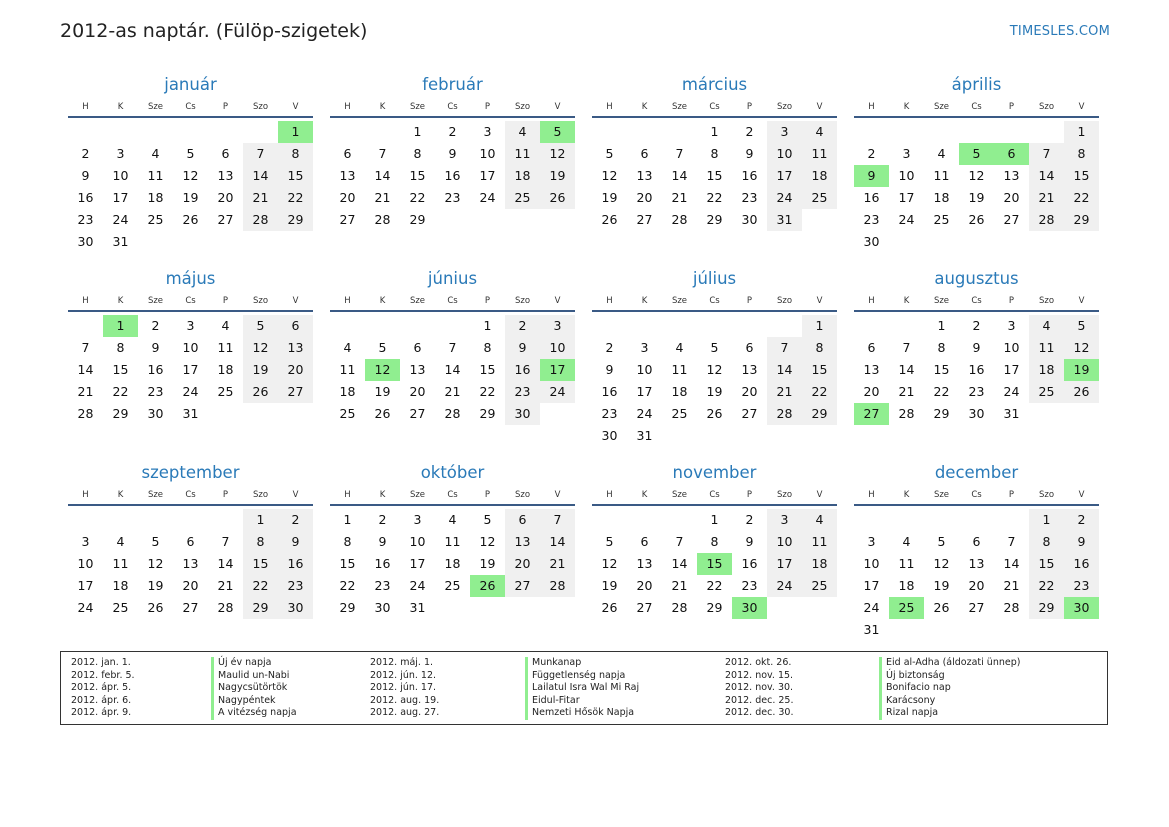  Describe the element at coordinates (819, 542) in the screenshot. I see `day-cell: 11` at that location.